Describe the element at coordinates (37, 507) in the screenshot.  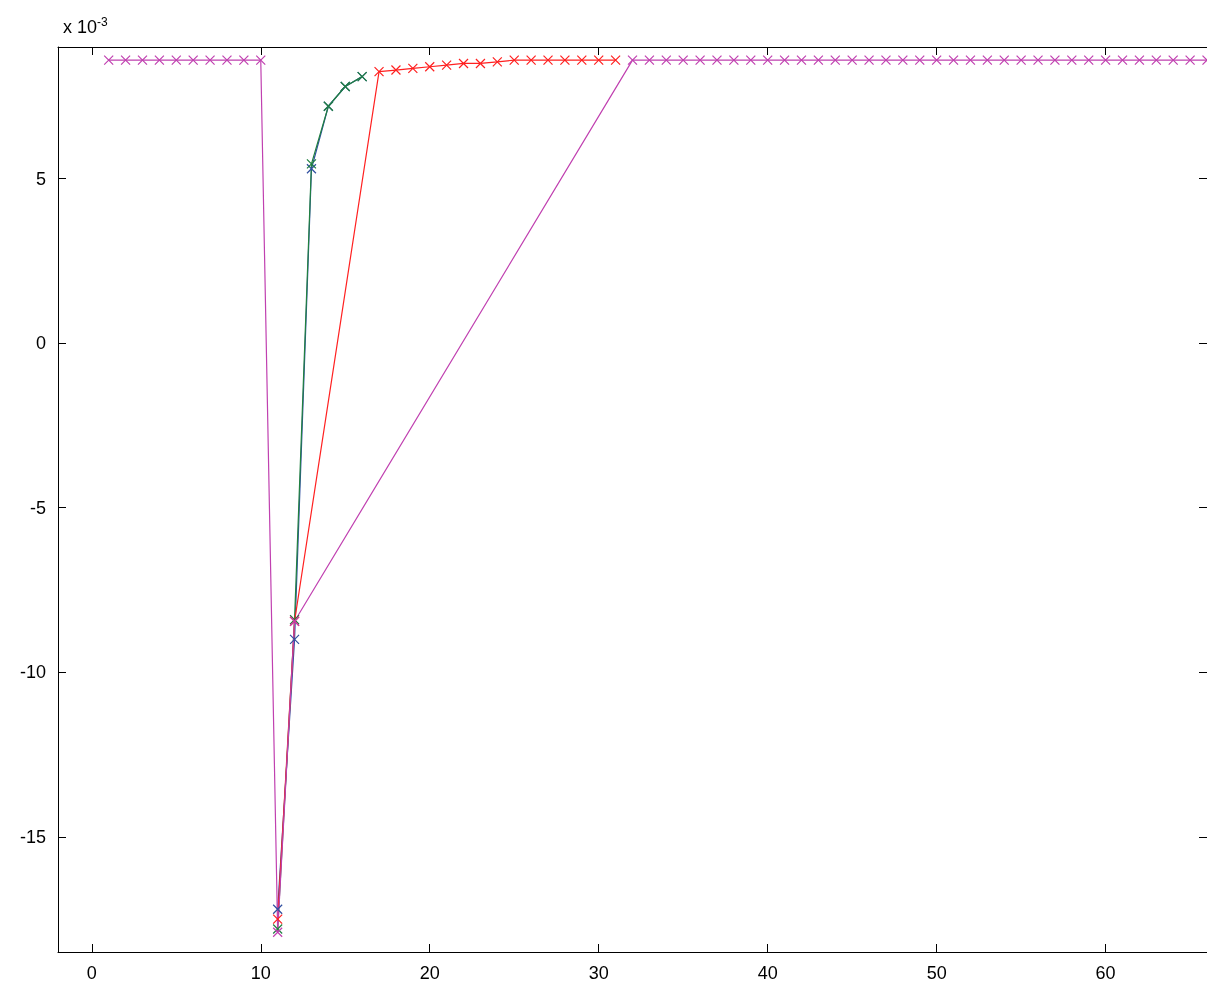
I see `y-tick-label: -5` at that location.